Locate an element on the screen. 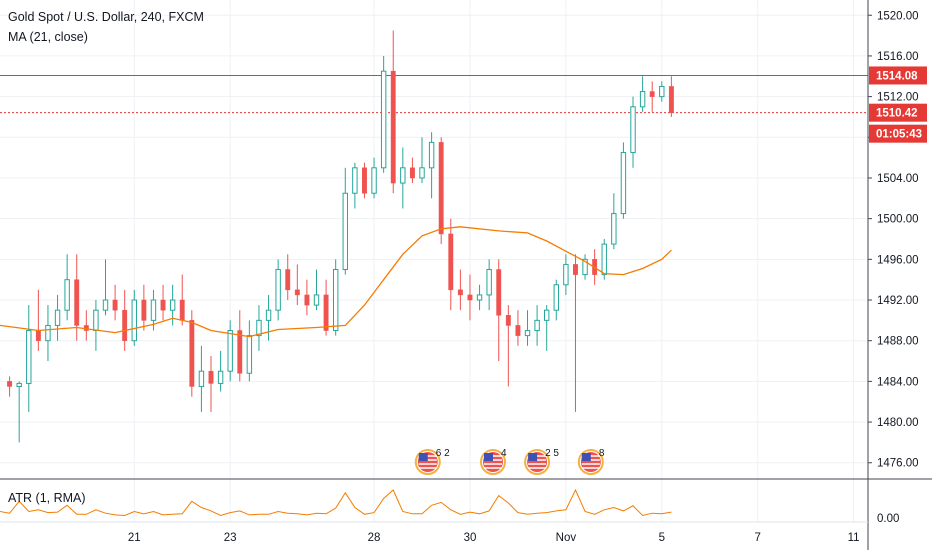  time-axis: 21 23 28 30 Nov 5 7 11 is located at coordinates (494, 538).